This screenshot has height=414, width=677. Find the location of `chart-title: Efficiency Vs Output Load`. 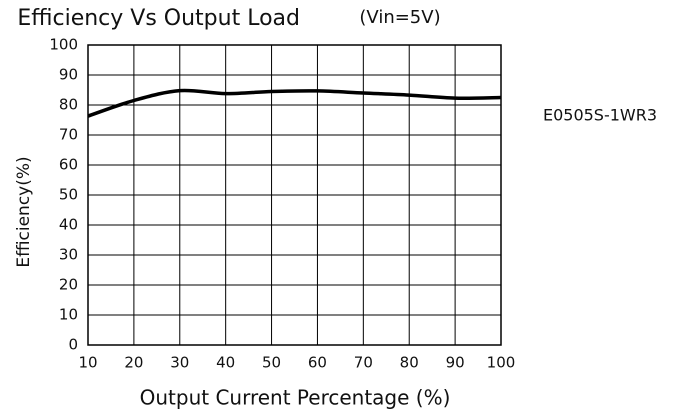

chart-title: Efficiency Vs Output Load is located at coordinates (158, 18).